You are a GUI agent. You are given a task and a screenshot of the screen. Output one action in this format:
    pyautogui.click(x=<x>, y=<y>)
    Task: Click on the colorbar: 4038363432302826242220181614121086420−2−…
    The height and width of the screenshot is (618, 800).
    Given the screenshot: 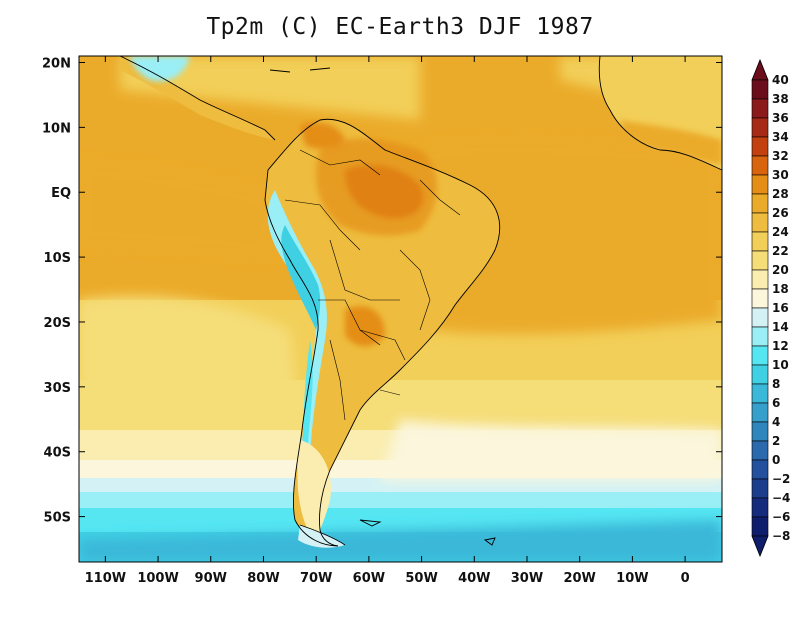 What is the action you would take?
    pyautogui.click(x=770, y=308)
    